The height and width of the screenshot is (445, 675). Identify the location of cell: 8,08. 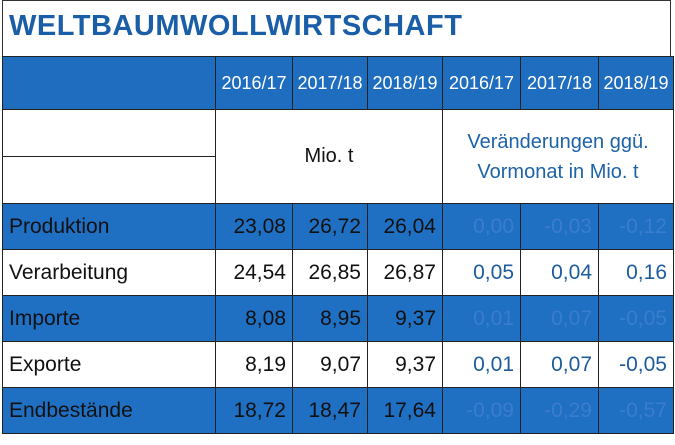
(254, 318).